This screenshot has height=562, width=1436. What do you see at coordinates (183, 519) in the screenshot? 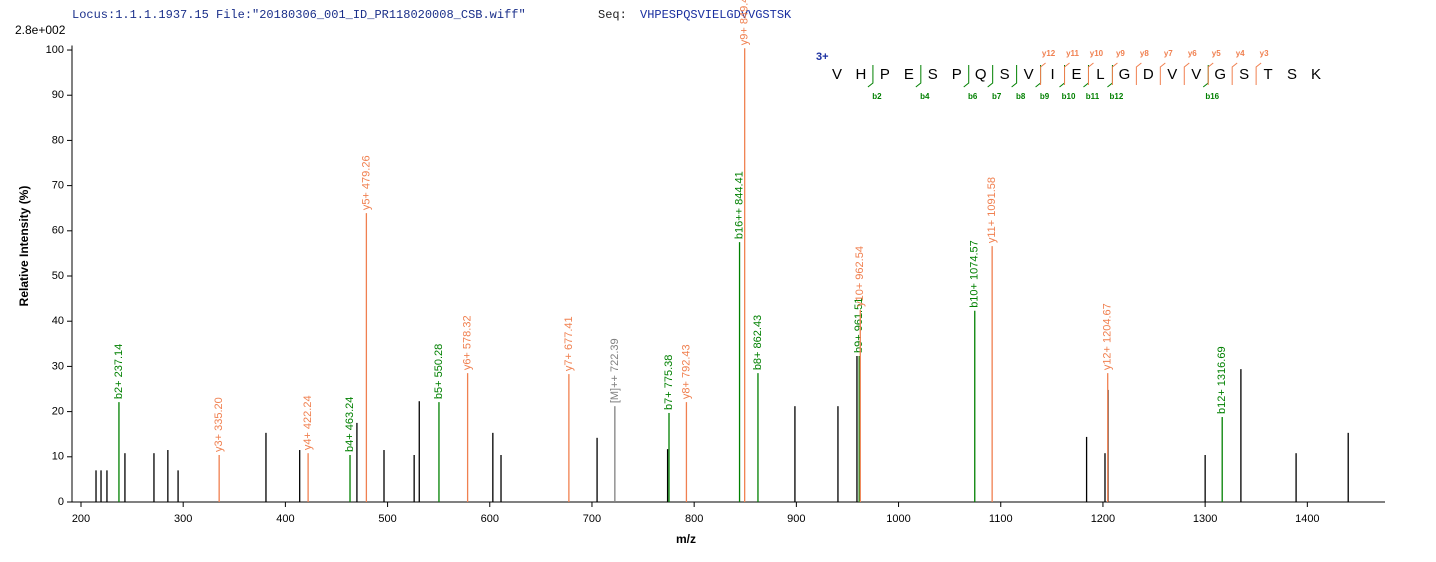
I see `x-tick-label: 300` at bounding box center [183, 519].